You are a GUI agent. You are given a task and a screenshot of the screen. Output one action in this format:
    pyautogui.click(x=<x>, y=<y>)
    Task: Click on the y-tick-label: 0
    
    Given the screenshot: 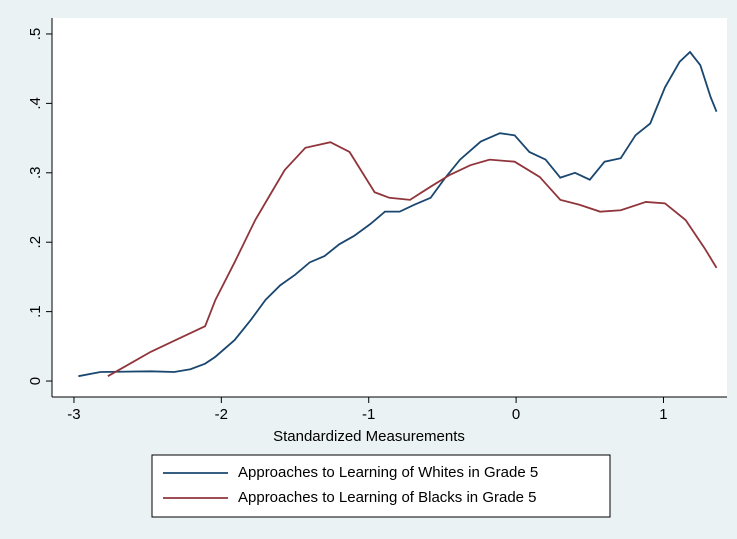 What is the action you would take?
    pyautogui.click(x=35, y=381)
    